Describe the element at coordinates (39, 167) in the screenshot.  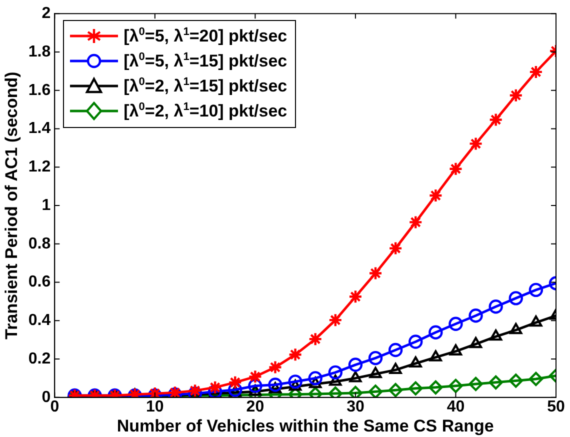
I see `y-tick-label: 1.2` at that location.